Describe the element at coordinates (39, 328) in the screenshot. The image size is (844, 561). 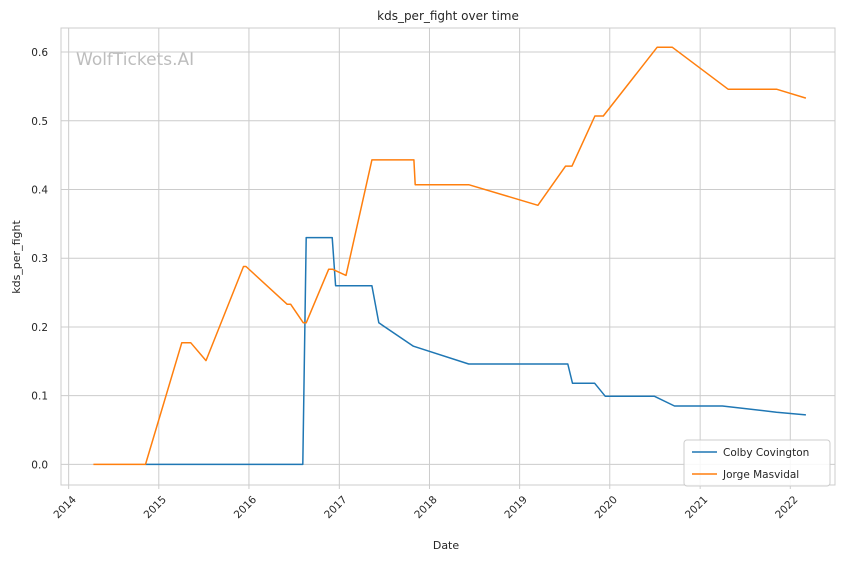
I see `y-tick-label: 0.2` at that location.